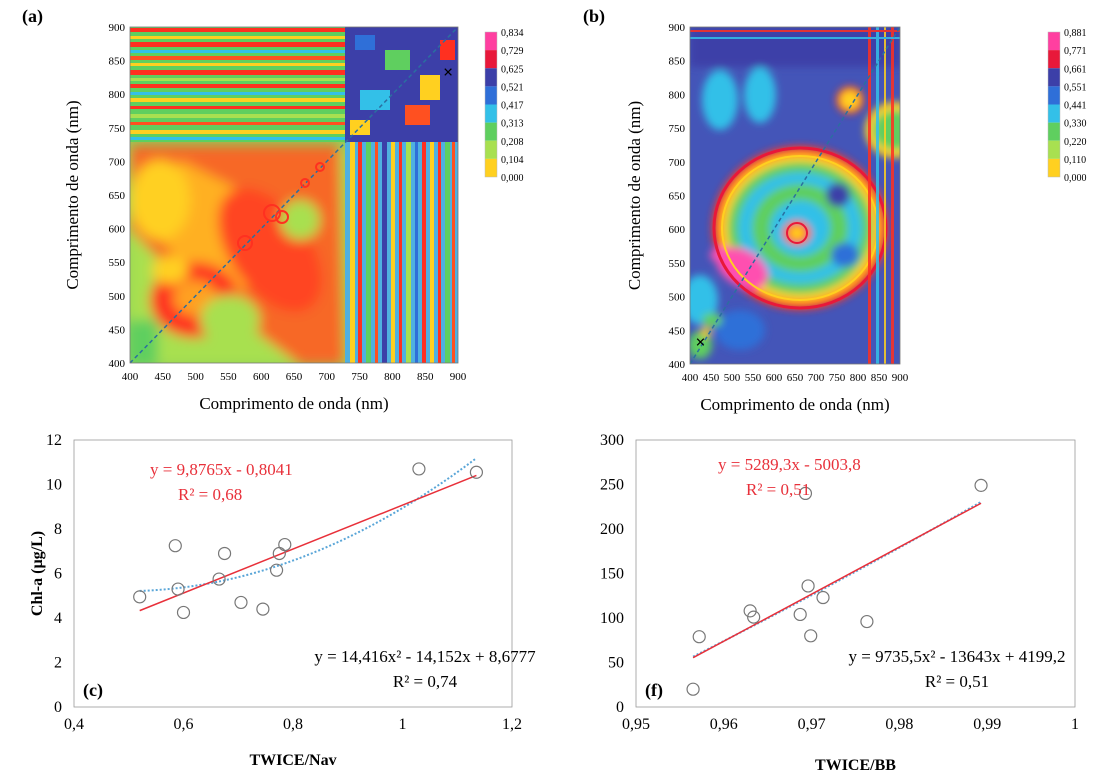  I want to click on scatter-c-frame, so click(293, 573).